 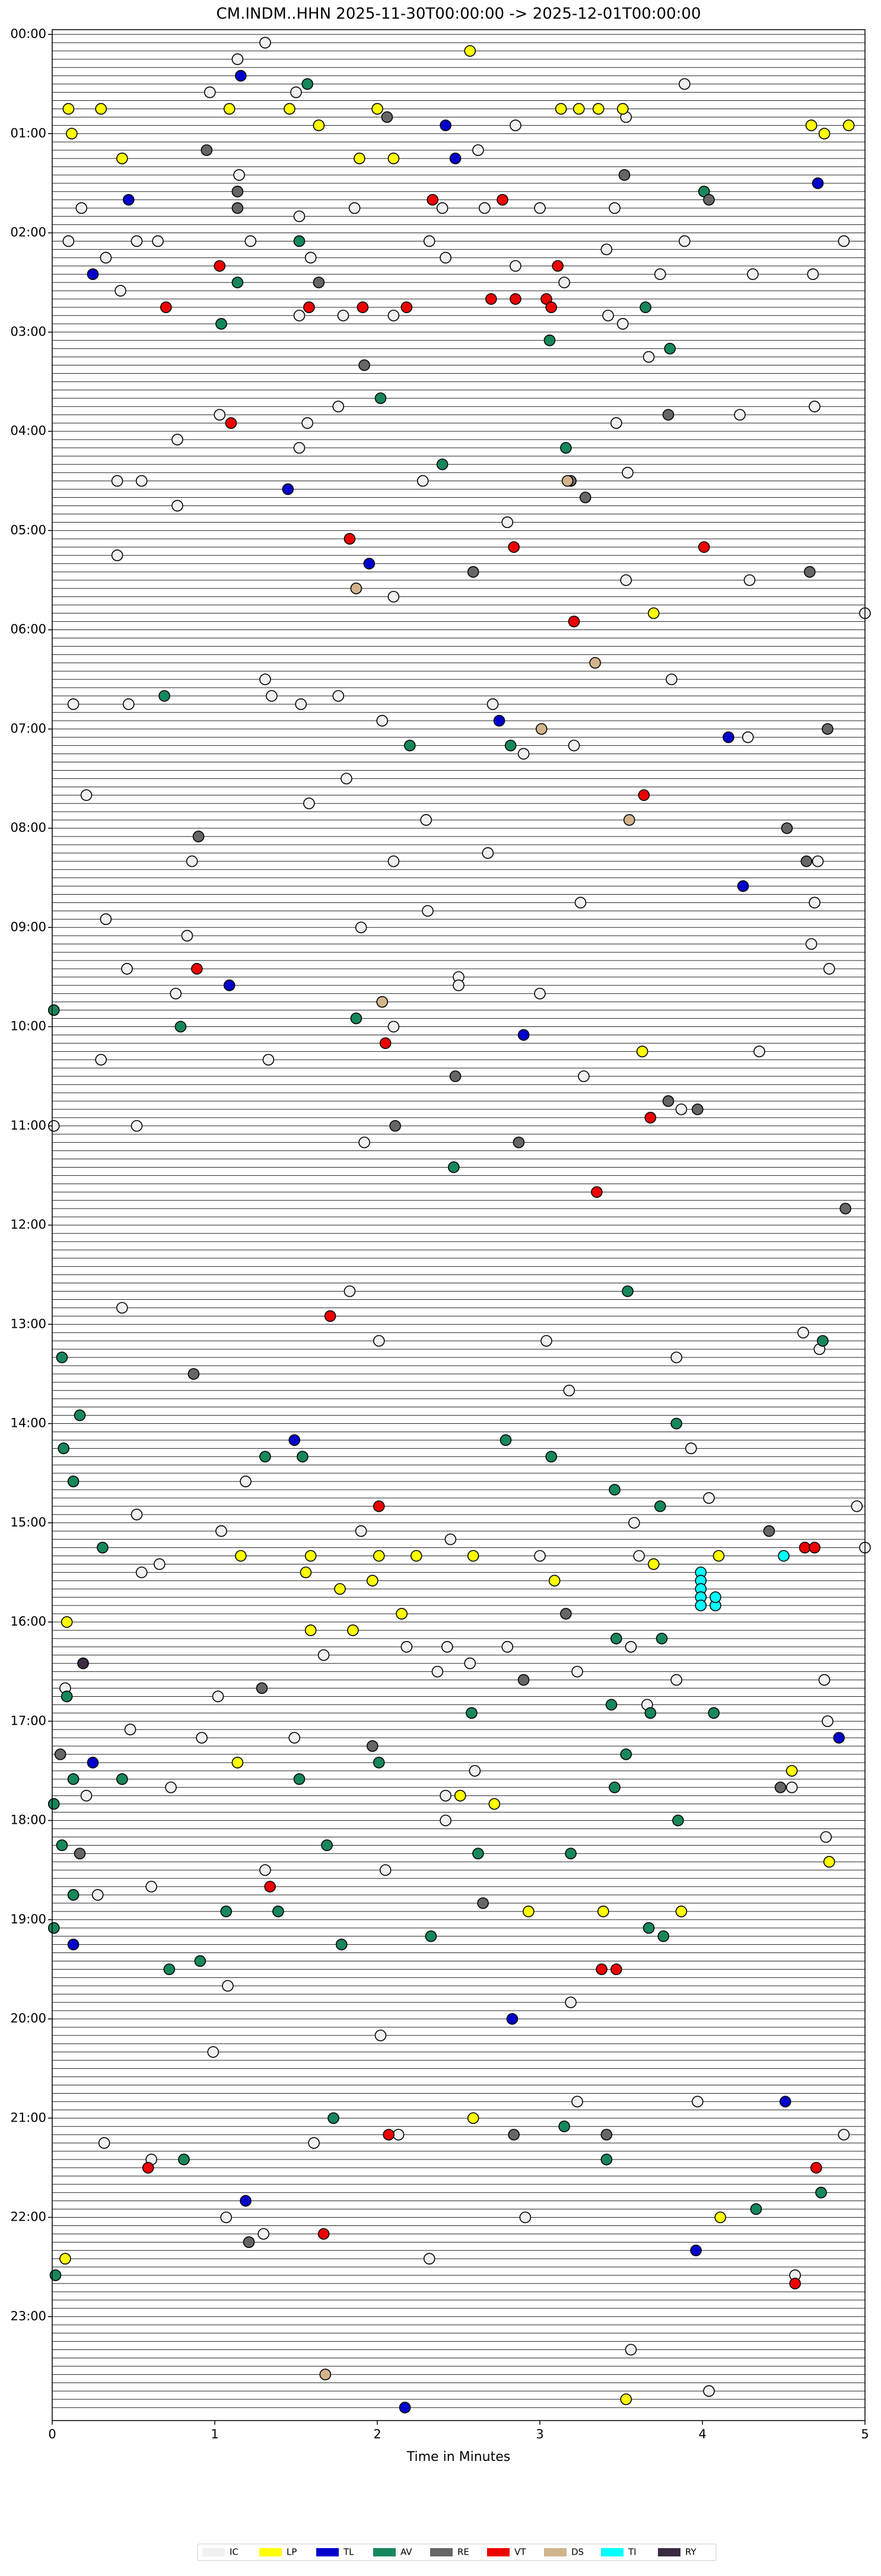 I want to click on y-tick-label: 00:00, so click(x=28, y=34).